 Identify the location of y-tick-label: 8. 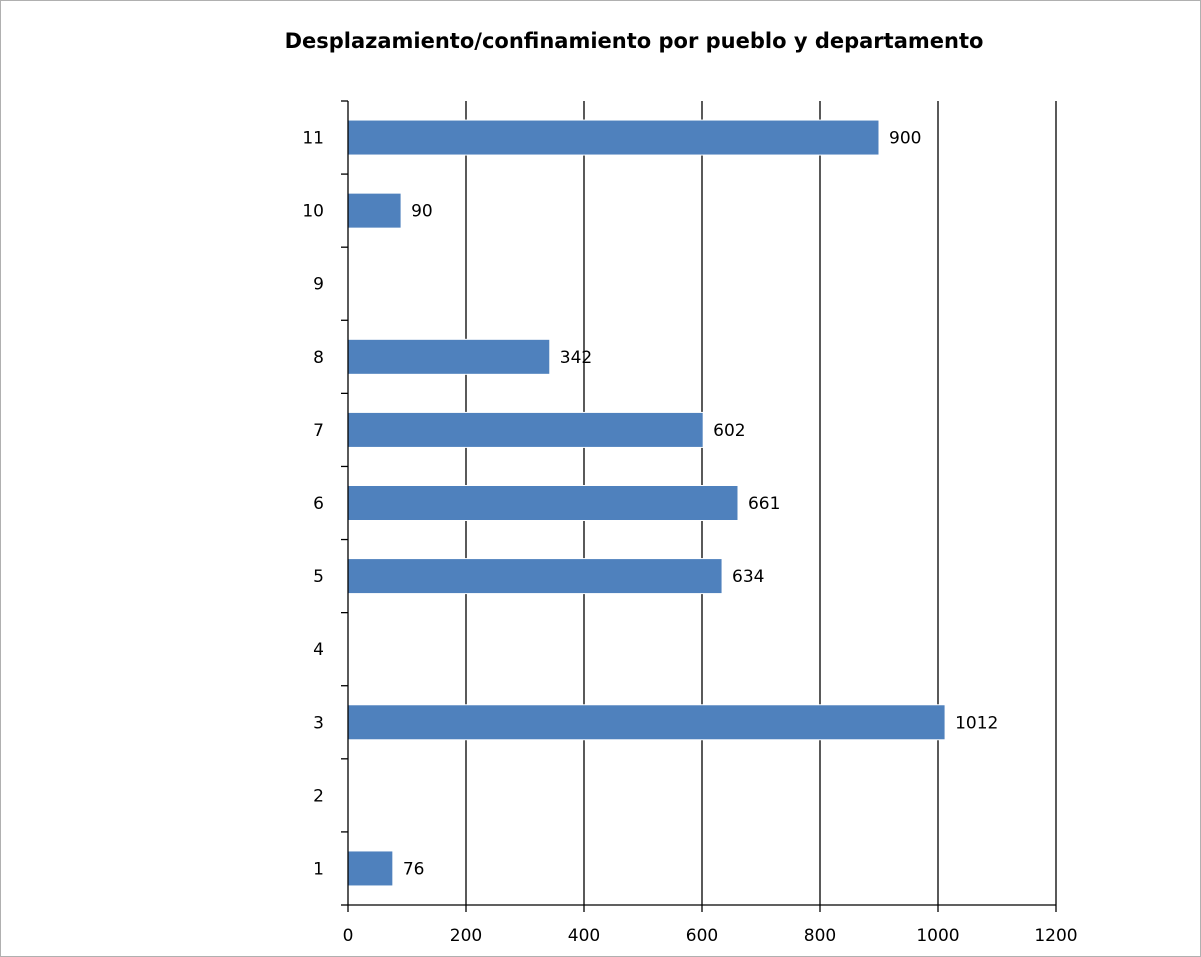
(318, 358).